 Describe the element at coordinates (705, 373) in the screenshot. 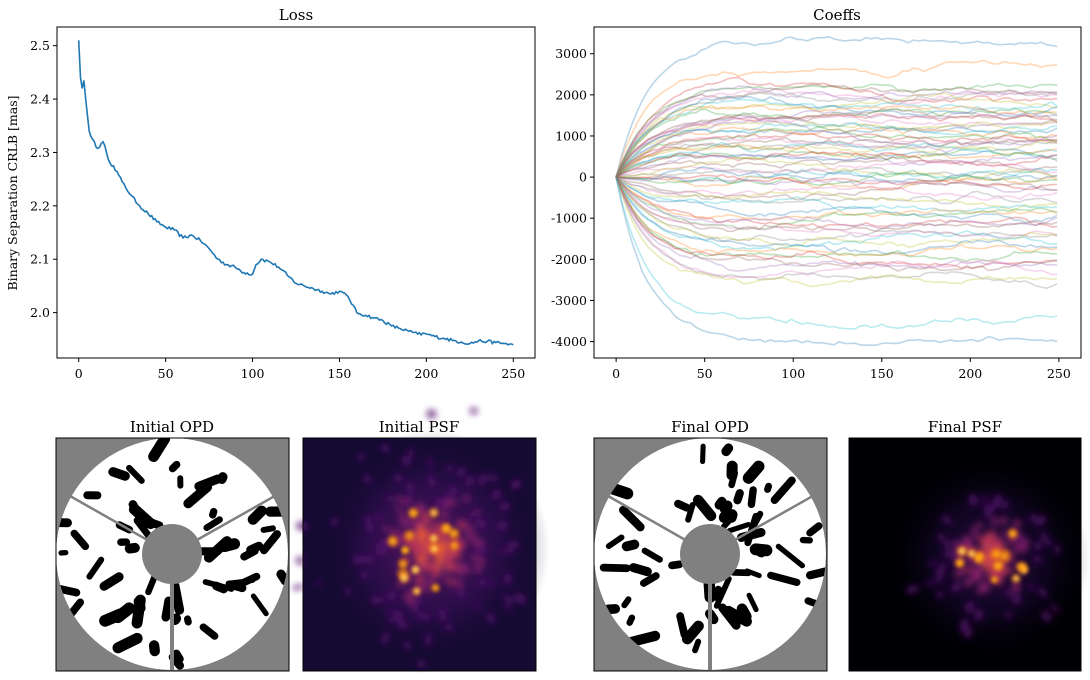

I see `coeffs-xtick-label: 50` at that location.